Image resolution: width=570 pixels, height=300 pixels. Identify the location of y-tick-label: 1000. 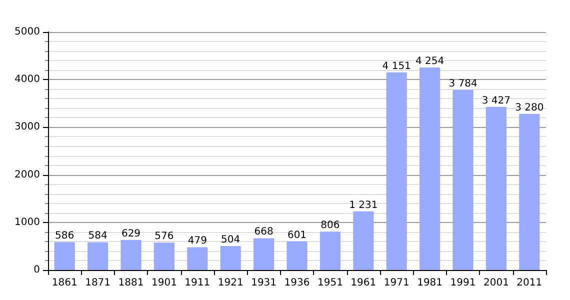
(27, 222).